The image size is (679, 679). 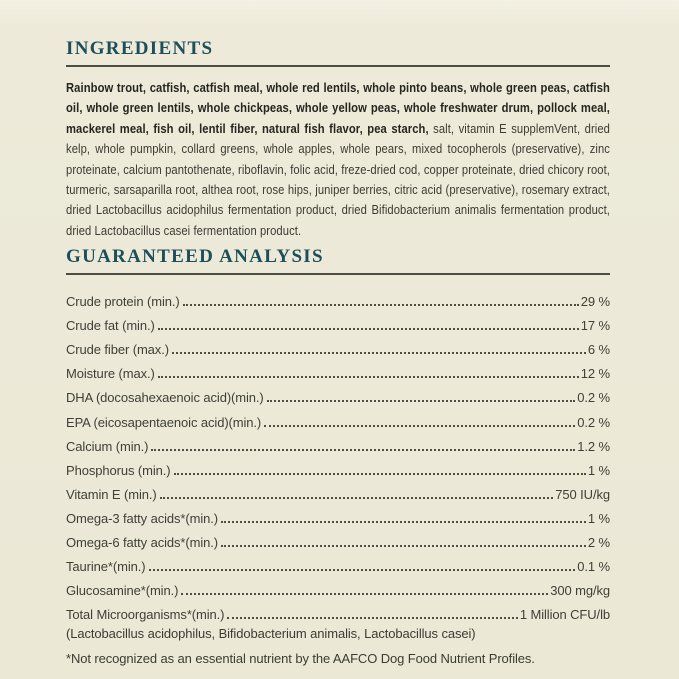 What do you see at coordinates (338, 274) in the screenshot?
I see `guaranteed-analysis-heading-rule` at bounding box center [338, 274].